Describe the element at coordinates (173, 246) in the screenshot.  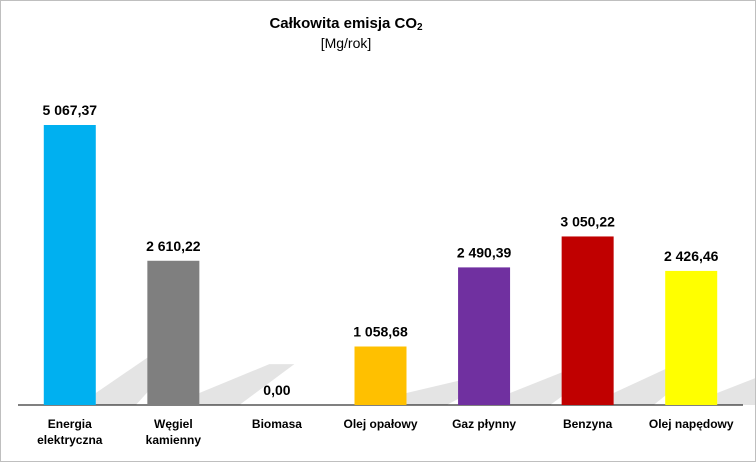
I see `data-label: 2 610,22` at that location.